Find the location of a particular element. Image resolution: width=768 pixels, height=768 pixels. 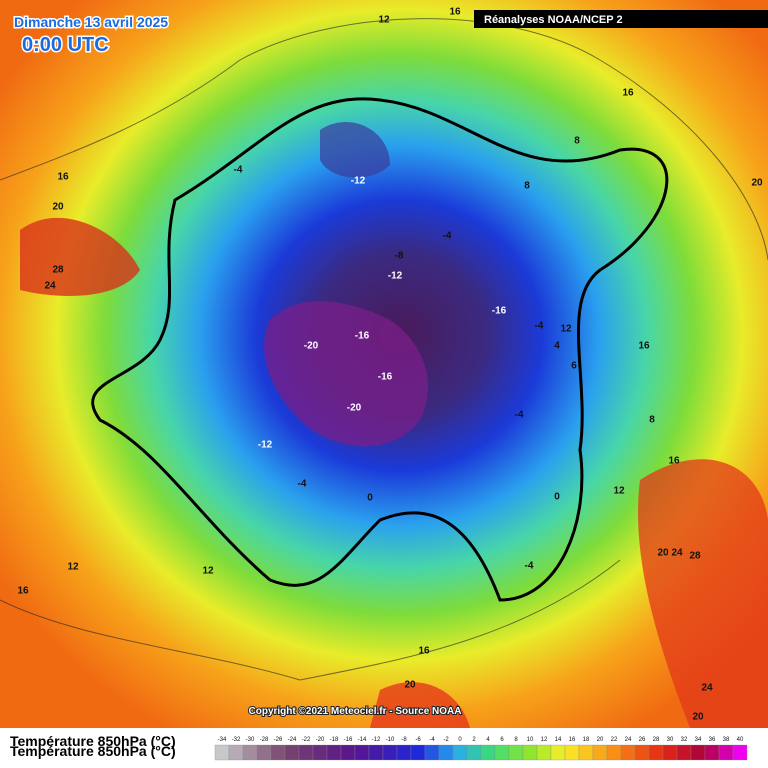

scale-label: 16 is located at coordinates (572, 740).